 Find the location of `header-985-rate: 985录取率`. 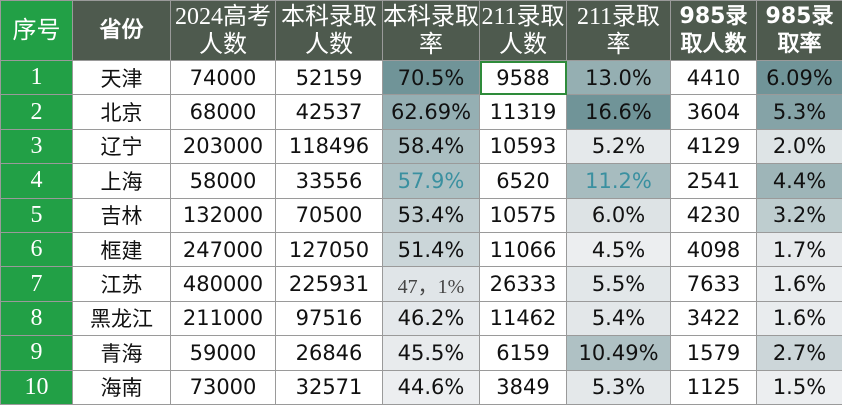

header-985-rate: 985录取率 is located at coordinates (799, 30).